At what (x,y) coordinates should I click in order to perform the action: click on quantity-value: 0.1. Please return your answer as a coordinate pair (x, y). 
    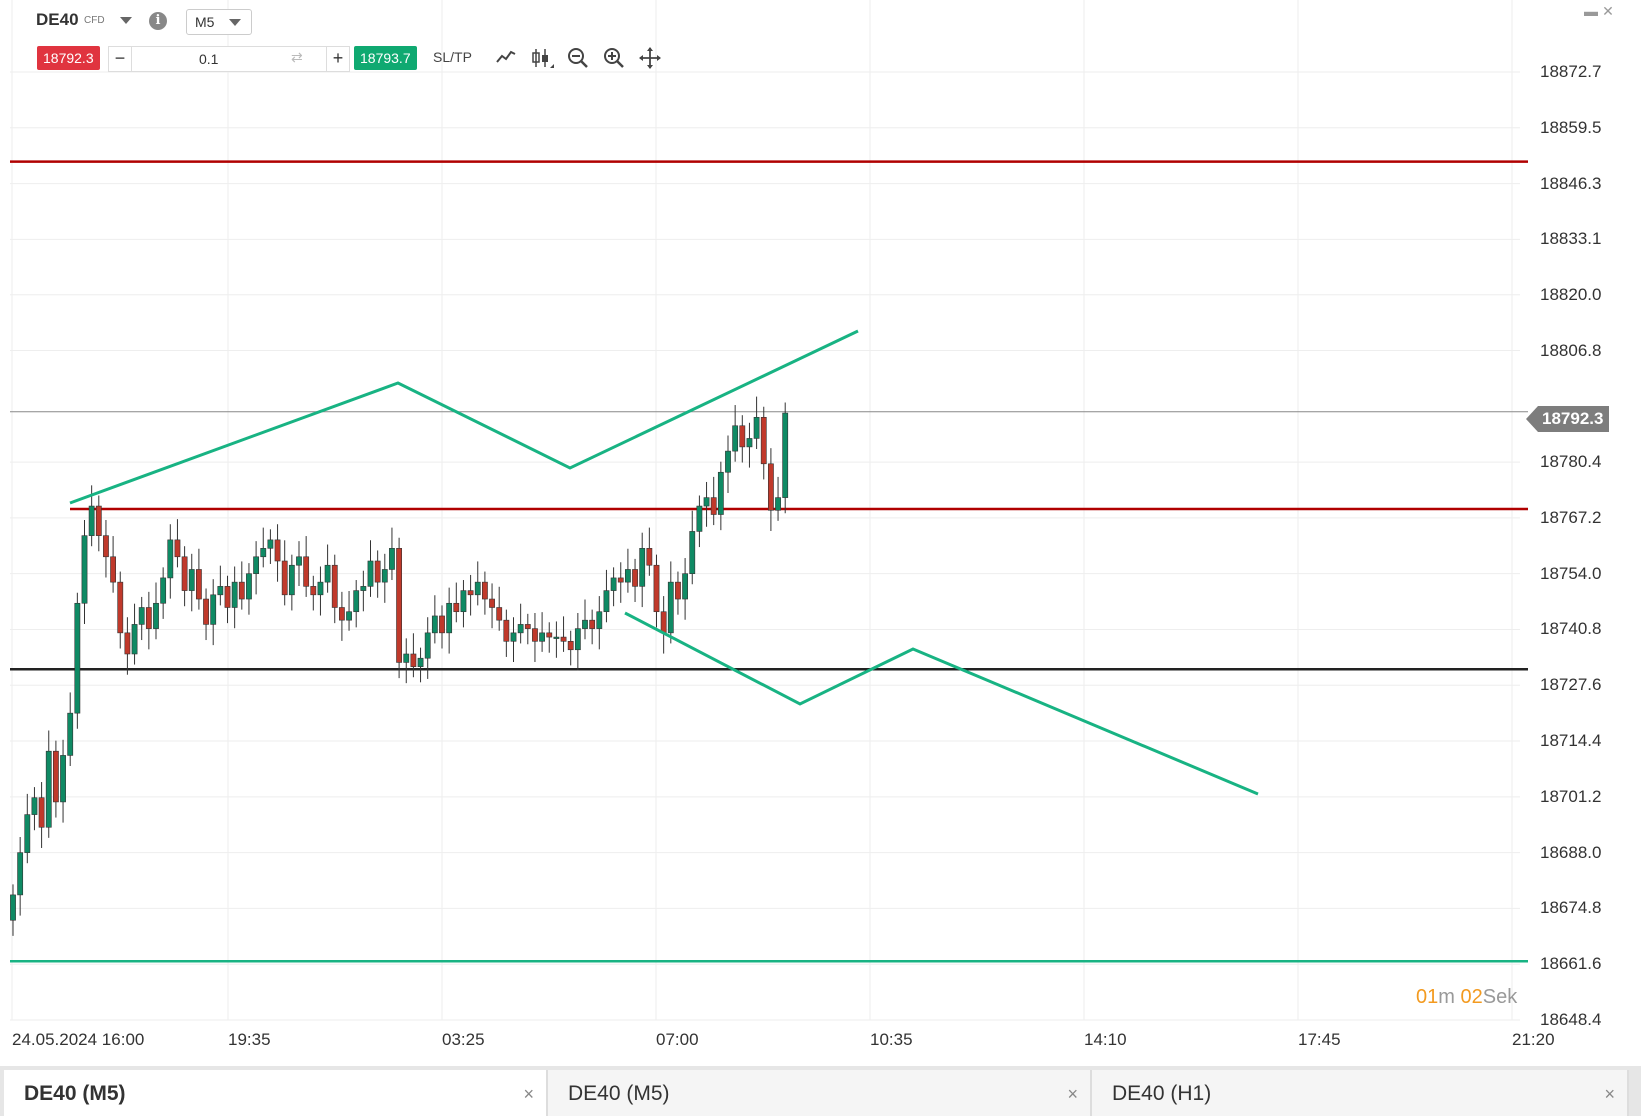
    Looking at the image, I should click on (209, 59).